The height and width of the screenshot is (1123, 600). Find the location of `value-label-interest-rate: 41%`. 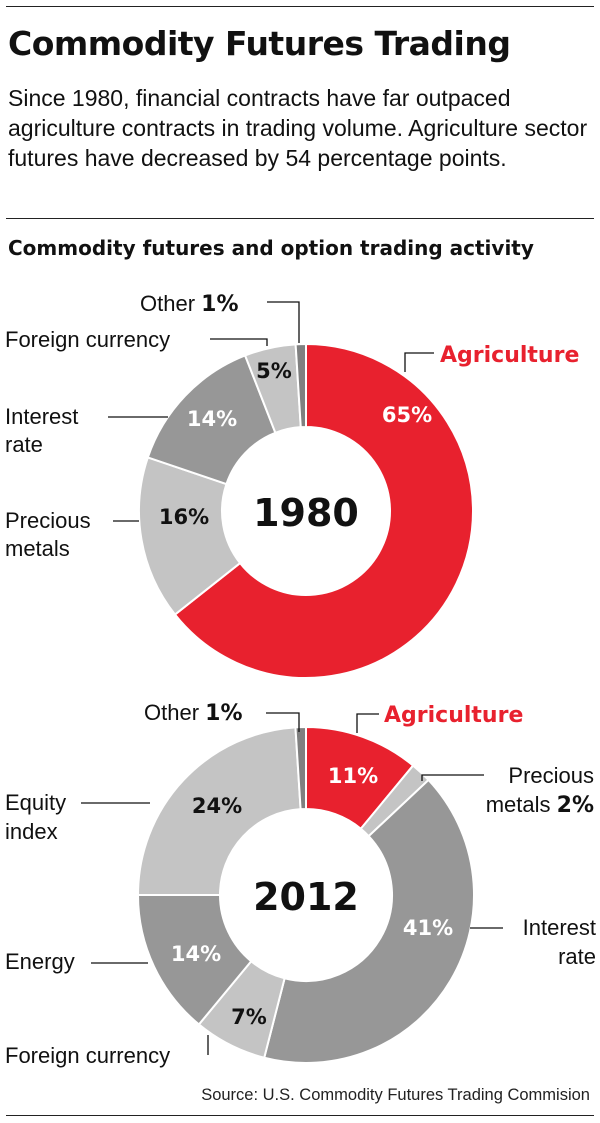

value-label-interest-rate: 41% is located at coordinates (428, 928).